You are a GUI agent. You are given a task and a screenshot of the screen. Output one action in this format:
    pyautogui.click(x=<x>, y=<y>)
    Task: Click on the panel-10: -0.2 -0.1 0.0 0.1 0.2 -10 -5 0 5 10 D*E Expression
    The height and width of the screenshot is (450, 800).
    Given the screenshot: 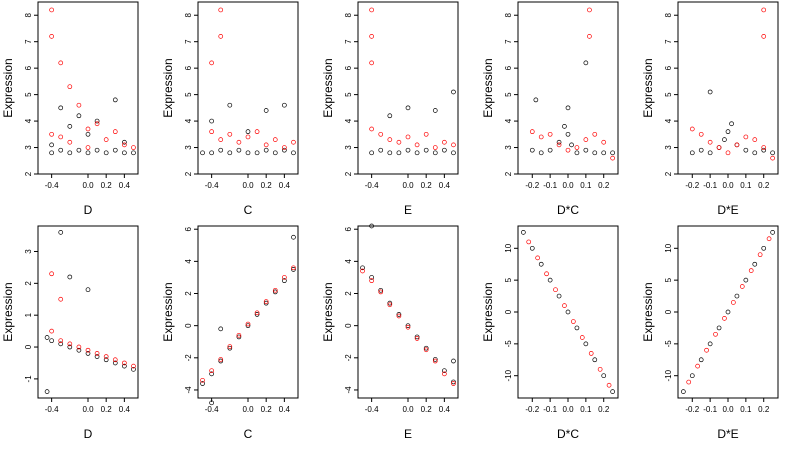 What is the action you would take?
    pyautogui.click(x=710, y=333)
    